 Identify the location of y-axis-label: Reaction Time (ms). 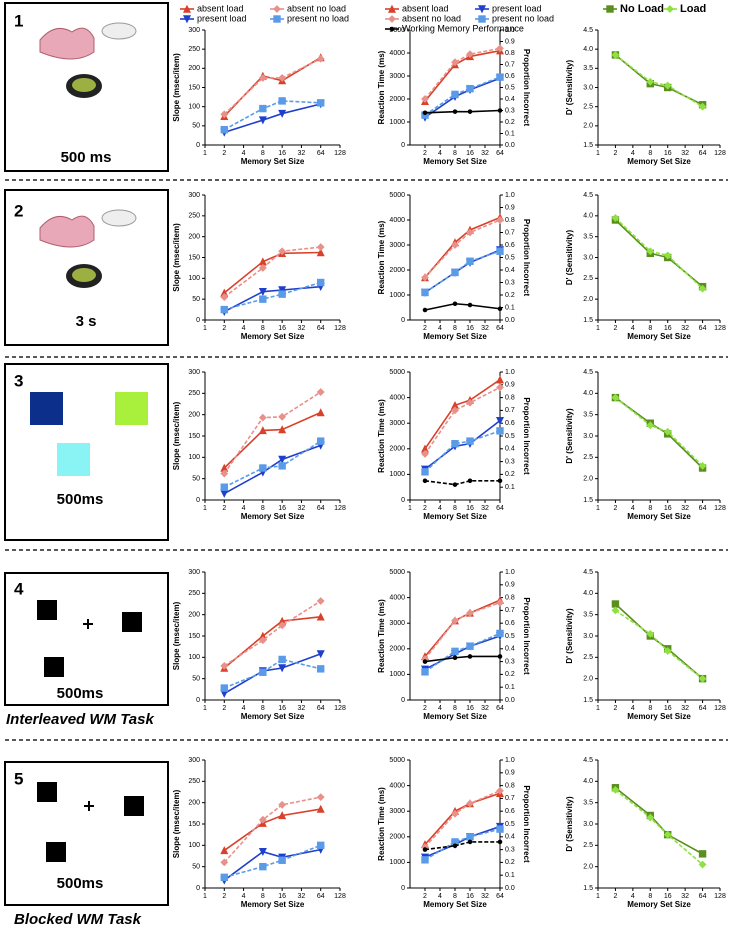
(381, 824).